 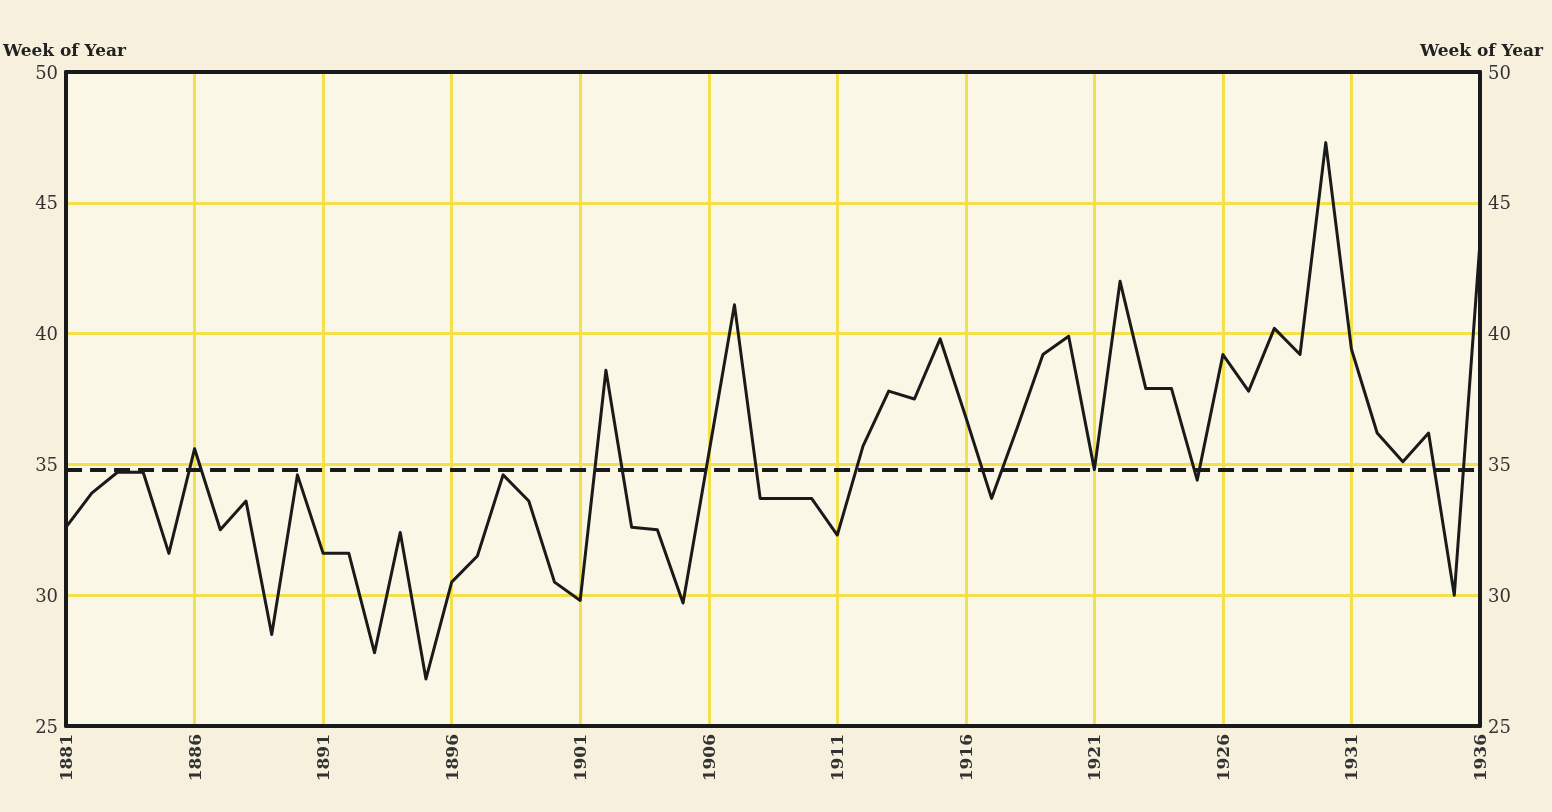 I want to click on x-tick-label: 1931, so click(x=1351, y=758).